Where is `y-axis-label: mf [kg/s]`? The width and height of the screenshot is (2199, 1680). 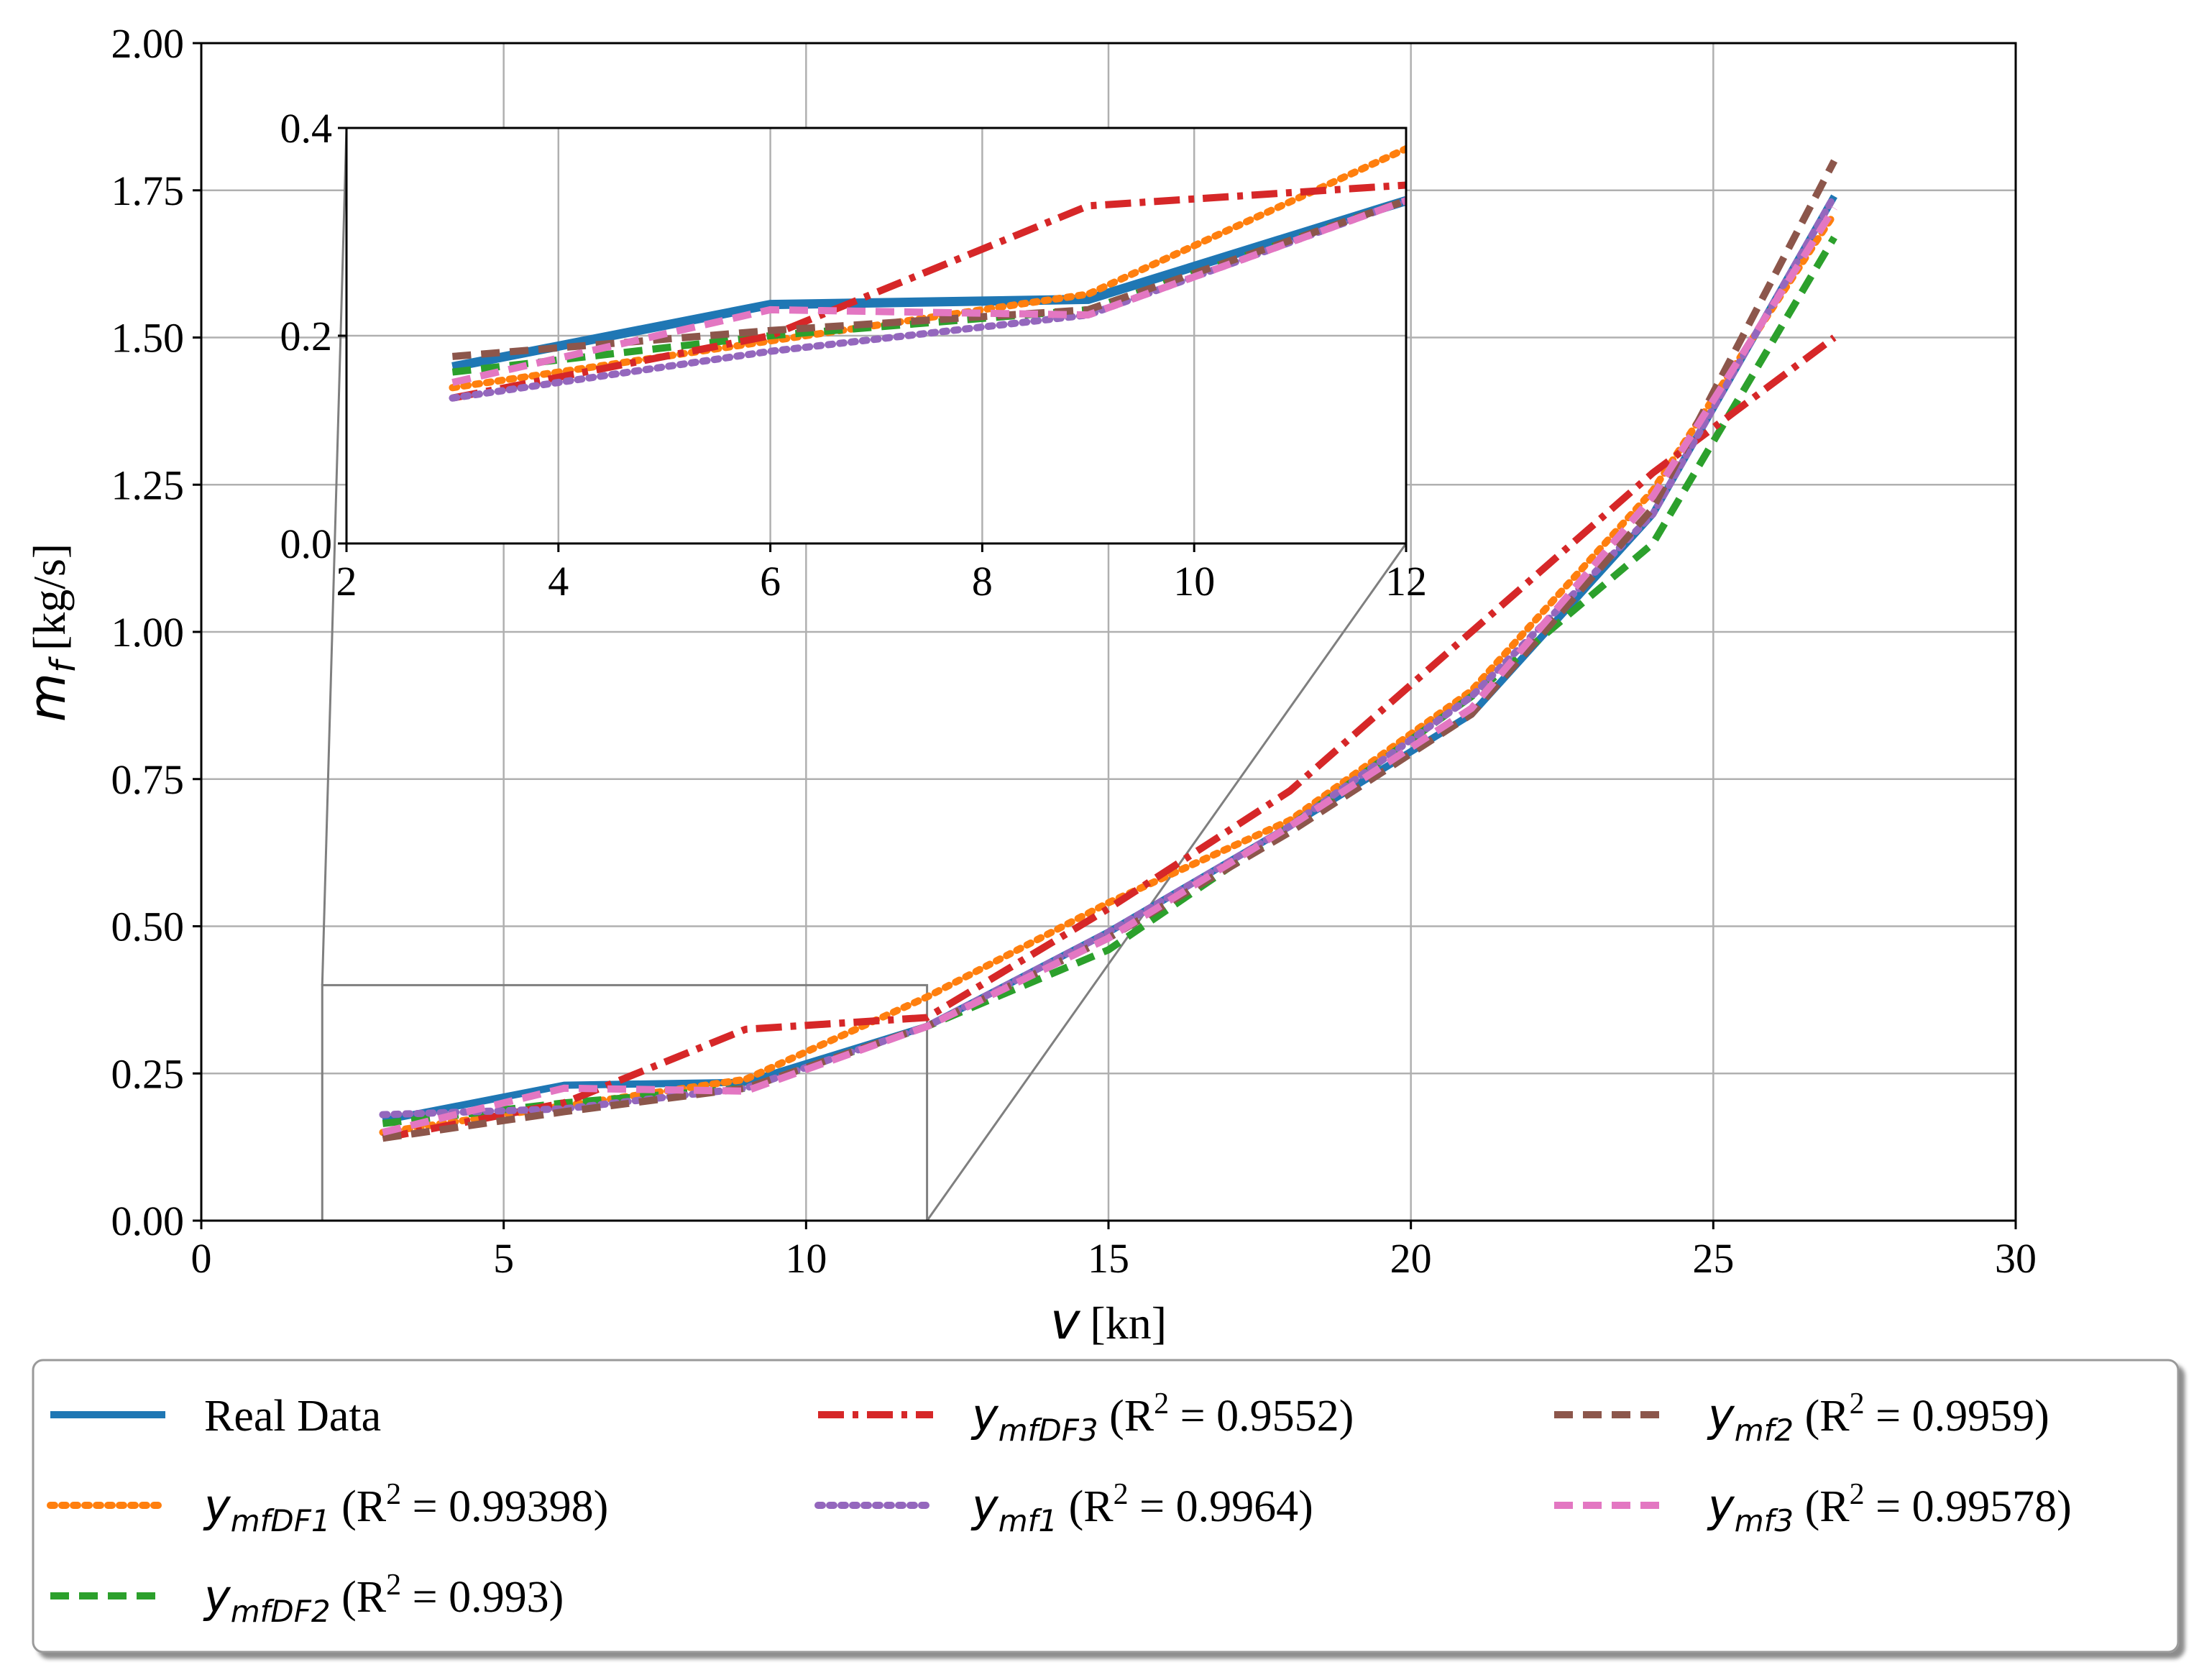
y-axis-label: mf [kg/s] is located at coordinates (50, 632).